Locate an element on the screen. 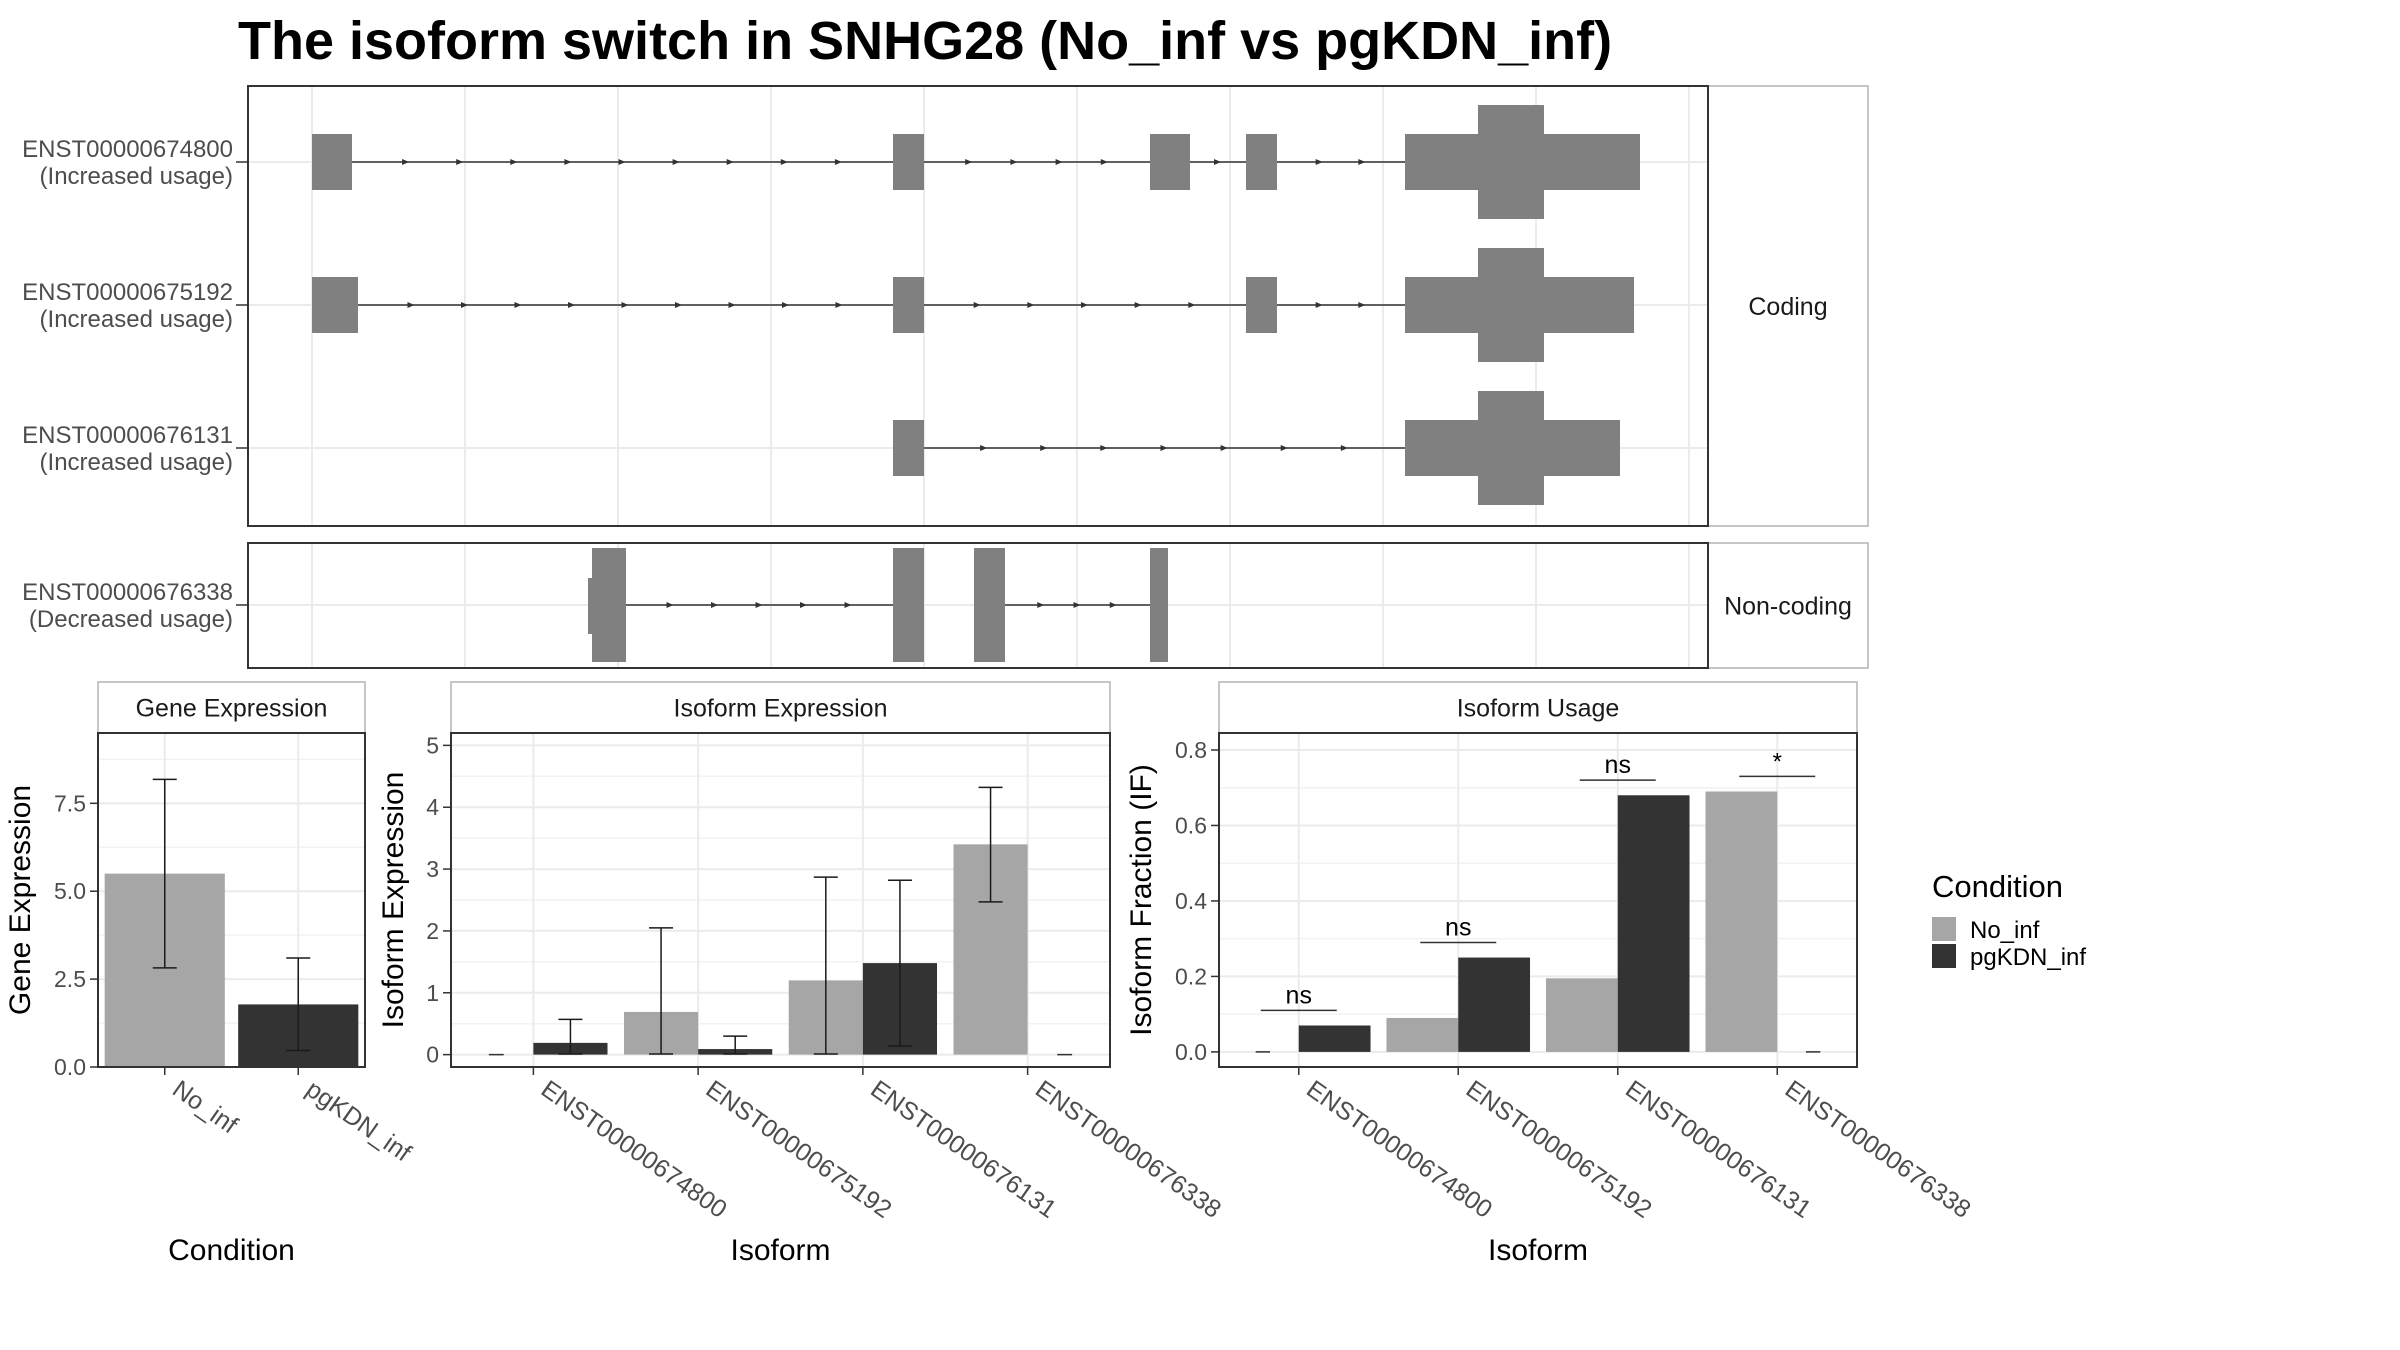 This screenshot has width=2400, height=1350. isoform-expression-plot-border is located at coordinates (780, 900).